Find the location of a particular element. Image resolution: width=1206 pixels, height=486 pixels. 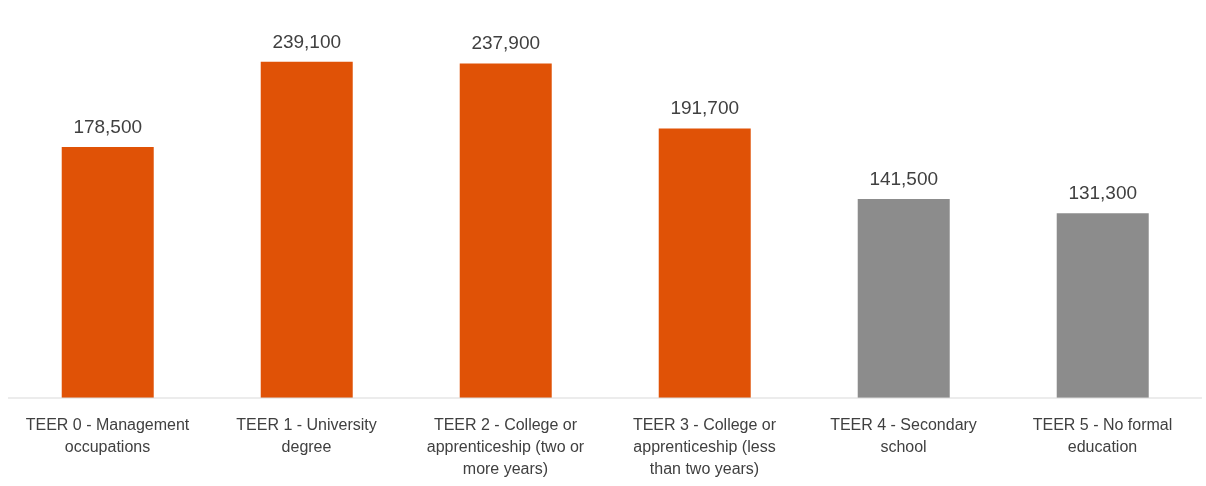

data-label: 191,700 is located at coordinates (705, 108).